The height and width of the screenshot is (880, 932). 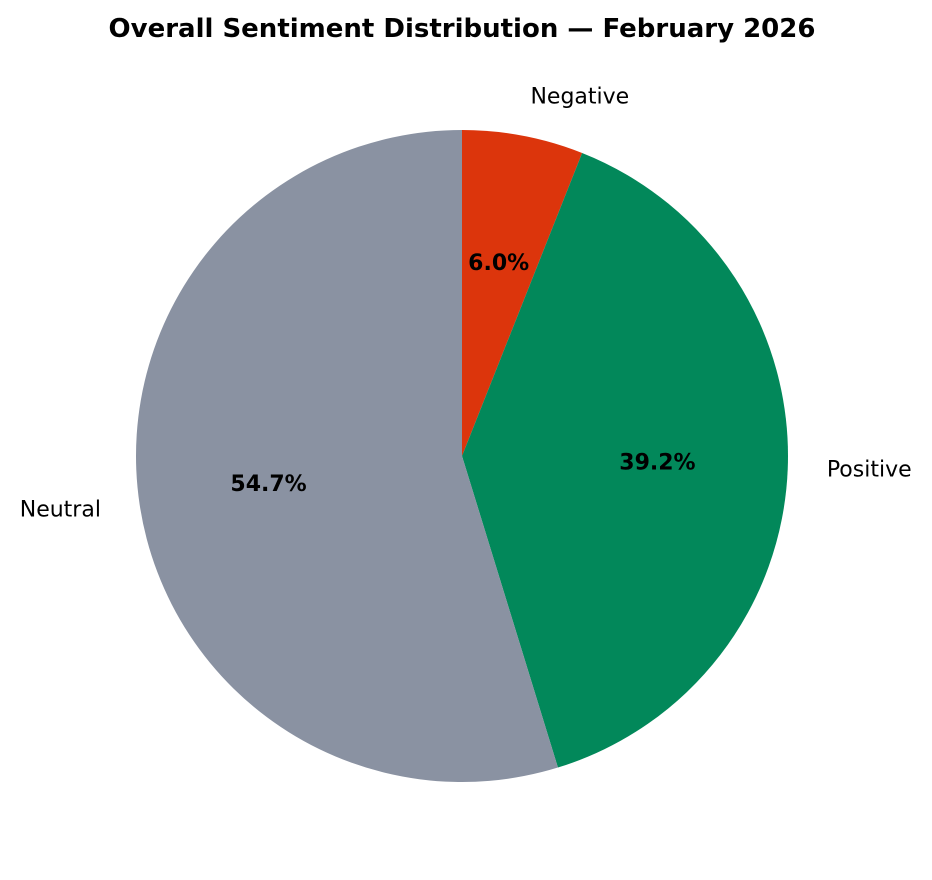 What do you see at coordinates (60, 509) in the screenshot?
I see `slice-label-neutral: Neutral` at bounding box center [60, 509].